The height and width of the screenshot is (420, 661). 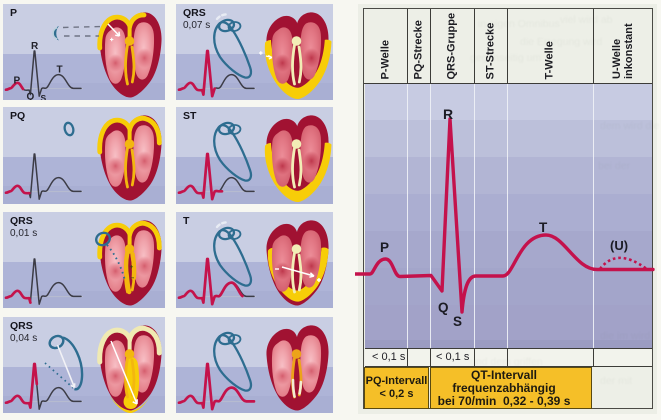 I want to click on svg-text: R, so click(x=35, y=46).